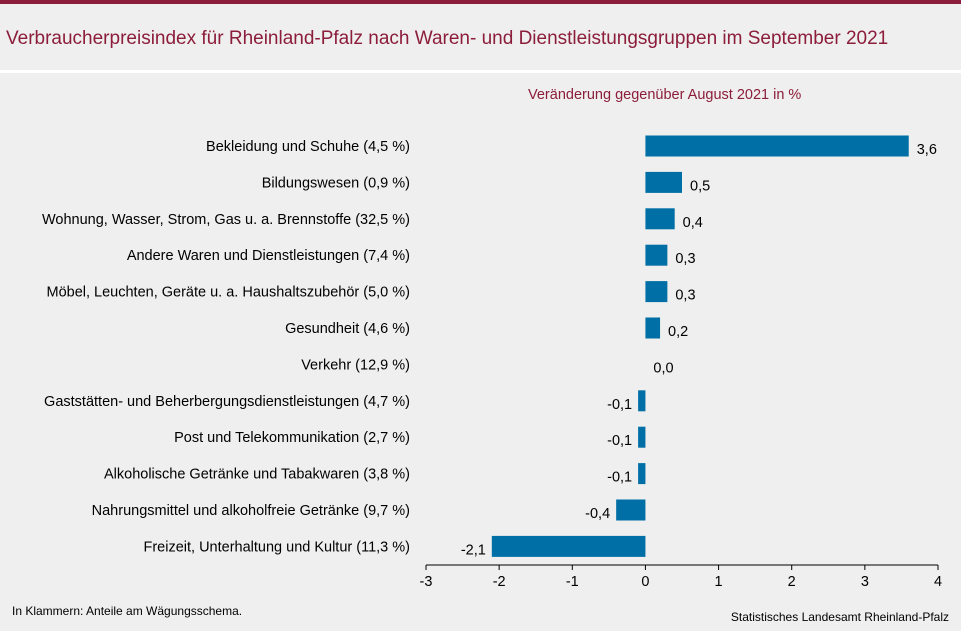 This screenshot has width=961, height=631. Describe the element at coordinates (938, 582) in the screenshot. I see `x-tick-label: 4` at that location.